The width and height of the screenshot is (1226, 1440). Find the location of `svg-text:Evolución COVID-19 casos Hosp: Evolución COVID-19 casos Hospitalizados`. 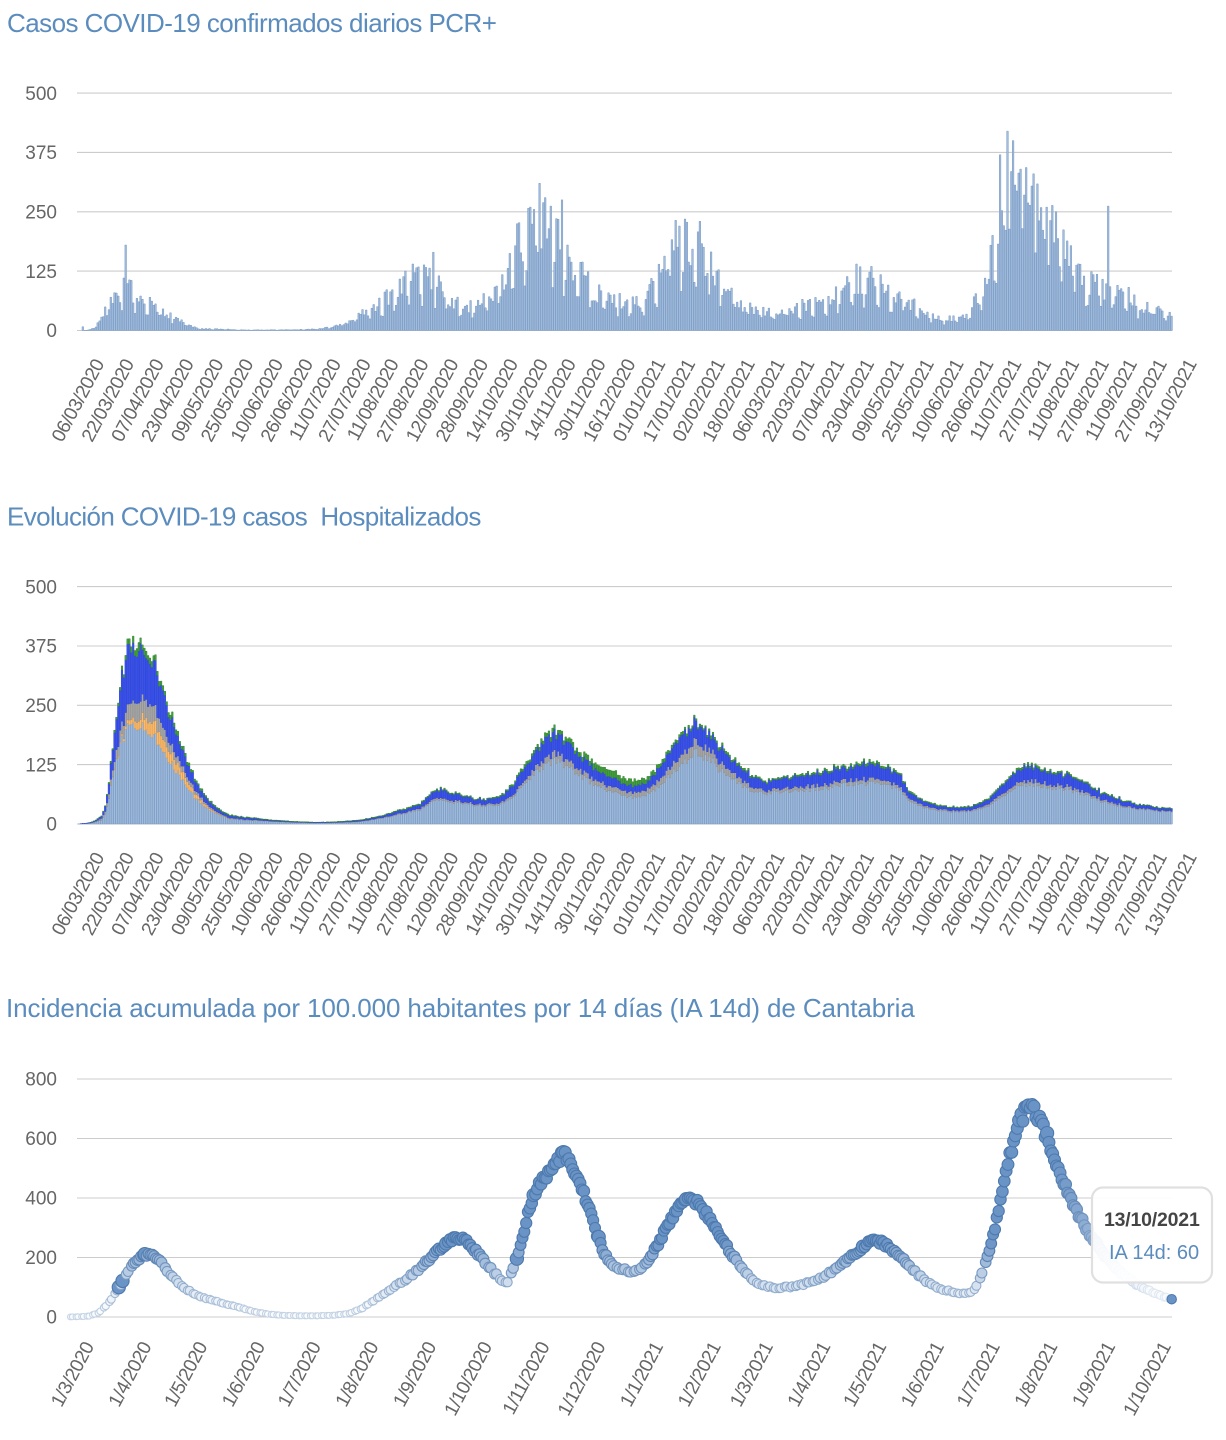

svg-text:Evolución COVID-19 casos Hosp: Evolución COVID-19 casos Hospitalizados is located at coordinates (244, 517).